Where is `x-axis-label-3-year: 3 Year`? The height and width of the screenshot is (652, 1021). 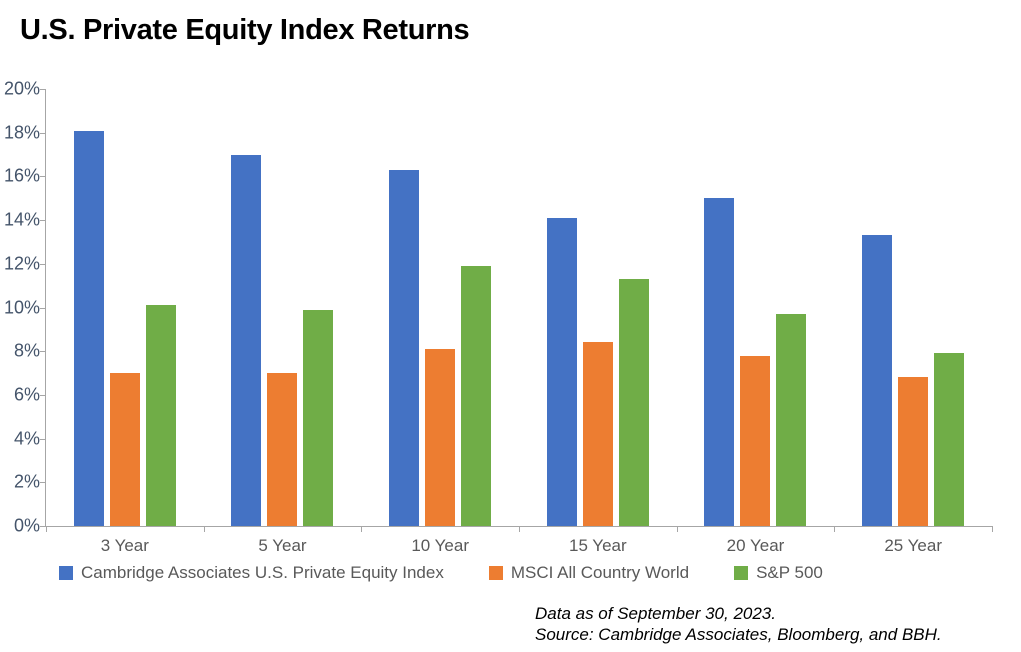 x-axis-label-3-year: 3 Year is located at coordinates (124, 545).